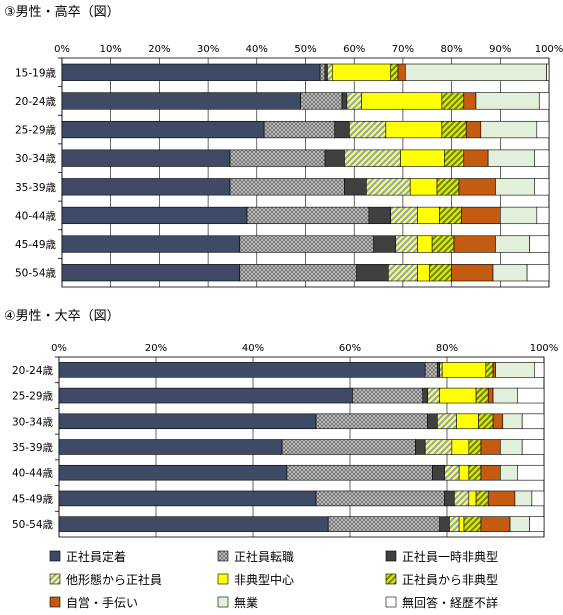  What do you see at coordinates (264, 579) in the screenshot?
I see `legend-label: 非典型中心` at bounding box center [264, 579].